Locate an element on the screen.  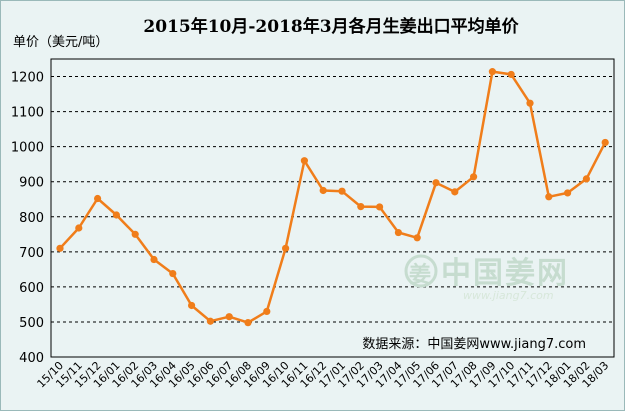
y-tick-label: 1200 is located at coordinates (27, 78).